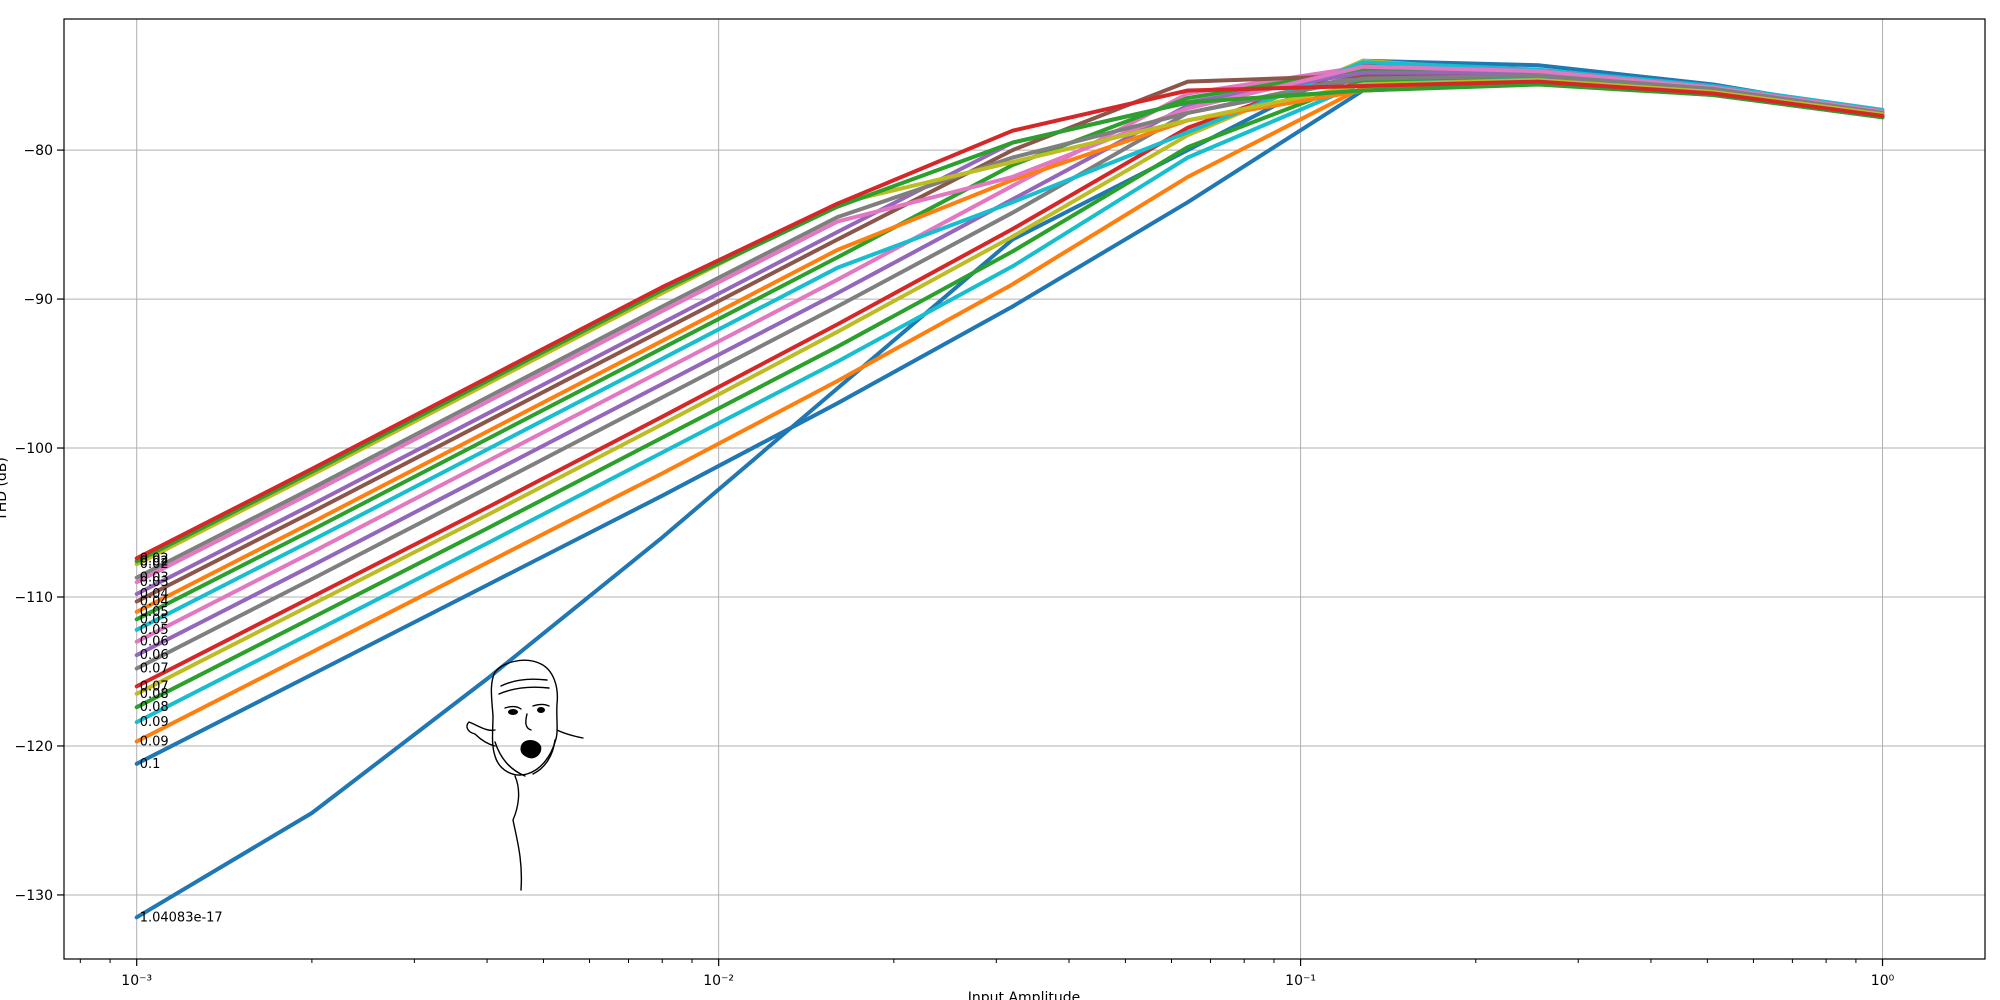 This screenshot has height=1000, width=2000. What do you see at coordinates (154, 742) in the screenshot?
I see `series-label-2: 0.09` at bounding box center [154, 742].